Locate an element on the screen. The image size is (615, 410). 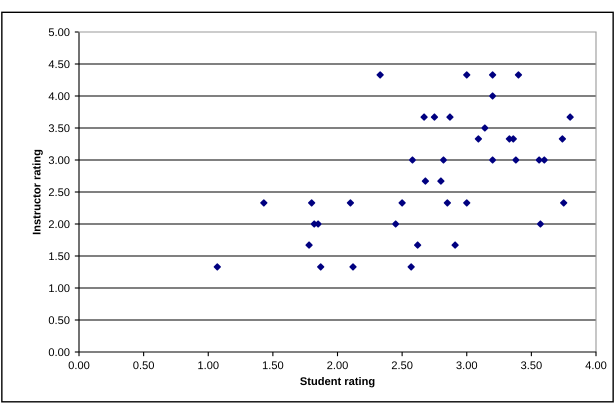
y-tick-label: 3.00 is located at coordinates (59, 160).